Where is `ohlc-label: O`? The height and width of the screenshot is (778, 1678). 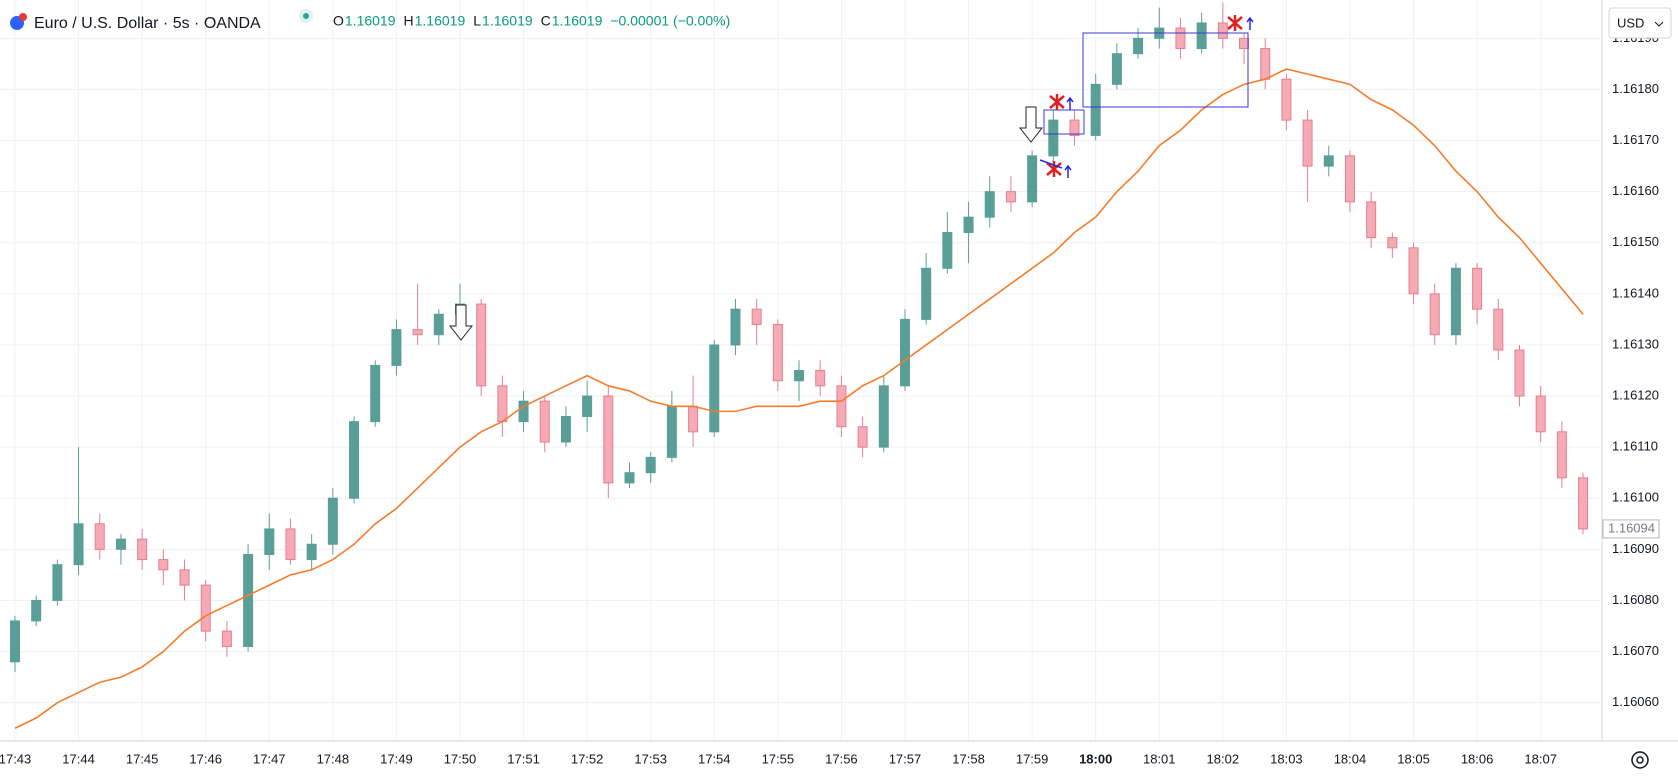
ohlc-label: O is located at coordinates (338, 21).